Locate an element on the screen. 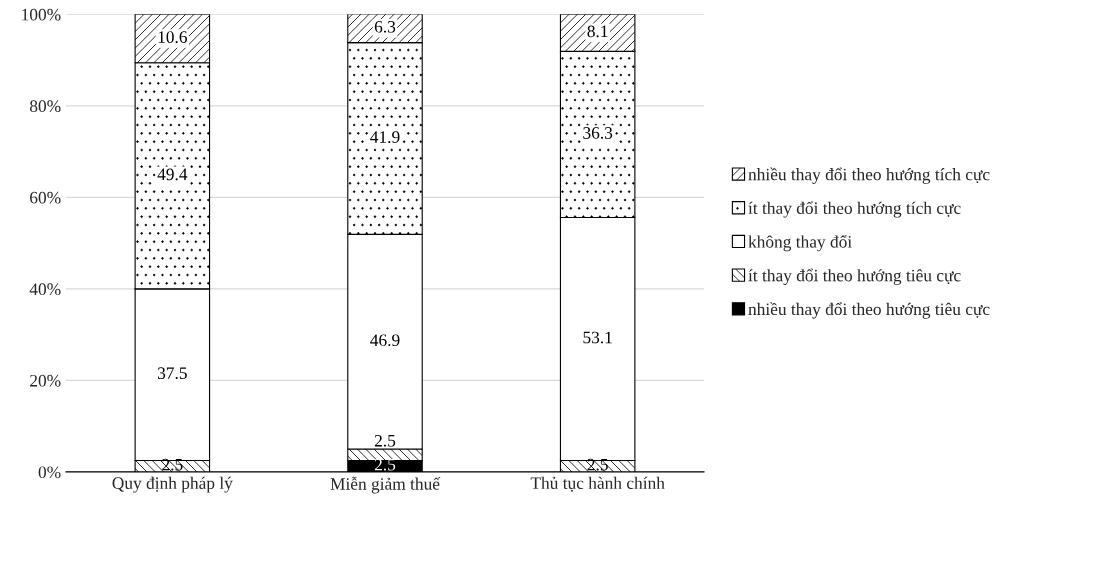  x-tick-label: Miễn giảm thuế is located at coordinates (385, 485).